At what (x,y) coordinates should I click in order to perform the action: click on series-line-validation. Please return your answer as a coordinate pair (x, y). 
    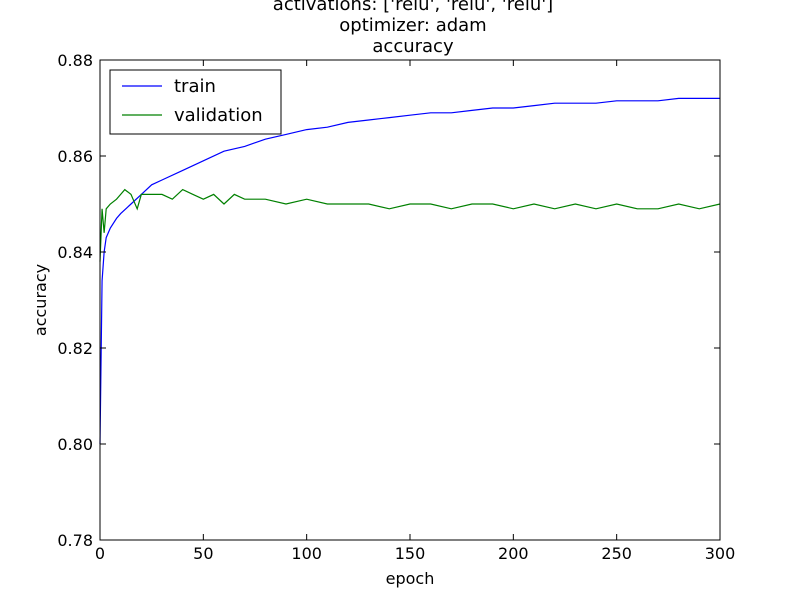
    Looking at the image, I should click on (410, 225).